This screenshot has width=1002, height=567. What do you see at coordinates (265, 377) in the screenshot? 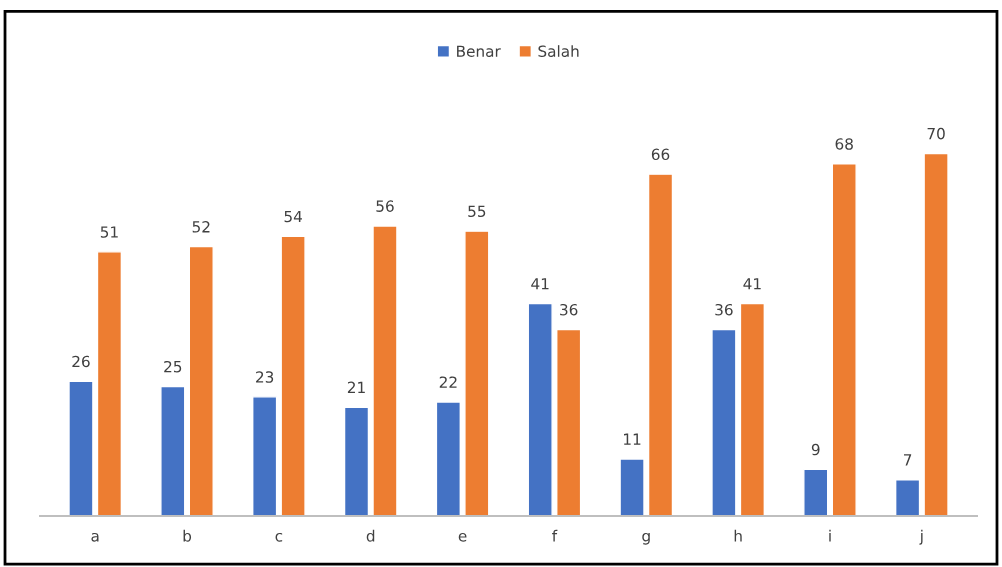
I see `data-label: 23` at bounding box center [265, 377].